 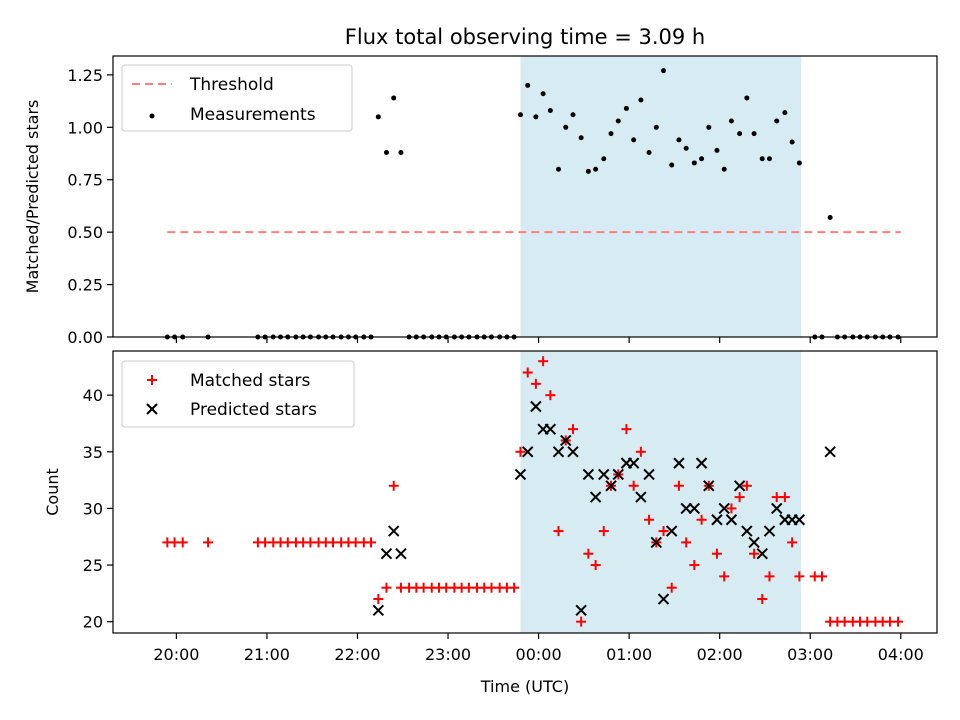 What do you see at coordinates (253, 115) in the screenshot?
I see `legend-measurement-label: Measurements` at bounding box center [253, 115].